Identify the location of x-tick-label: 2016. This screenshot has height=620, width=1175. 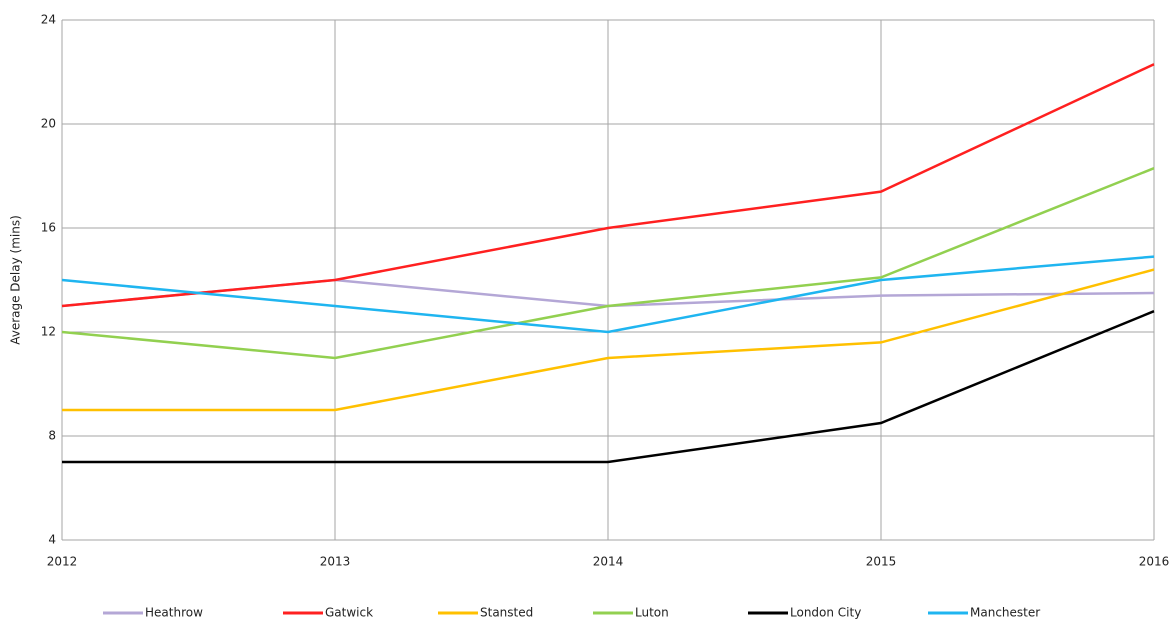
(1154, 562).